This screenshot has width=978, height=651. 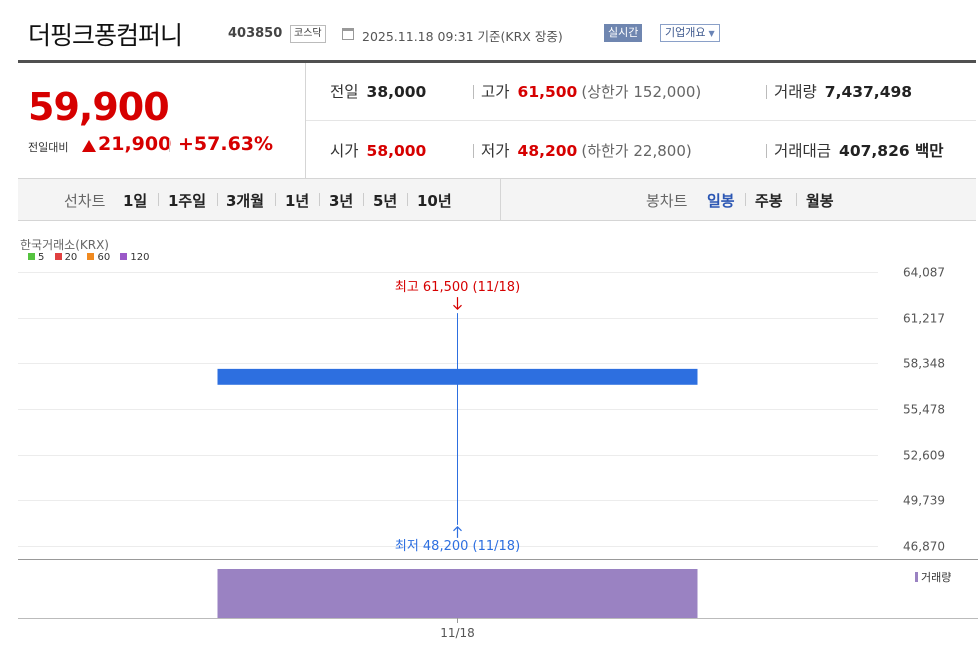 I want to click on candle-chart-label: 봉차트, so click(x=667, y=201).